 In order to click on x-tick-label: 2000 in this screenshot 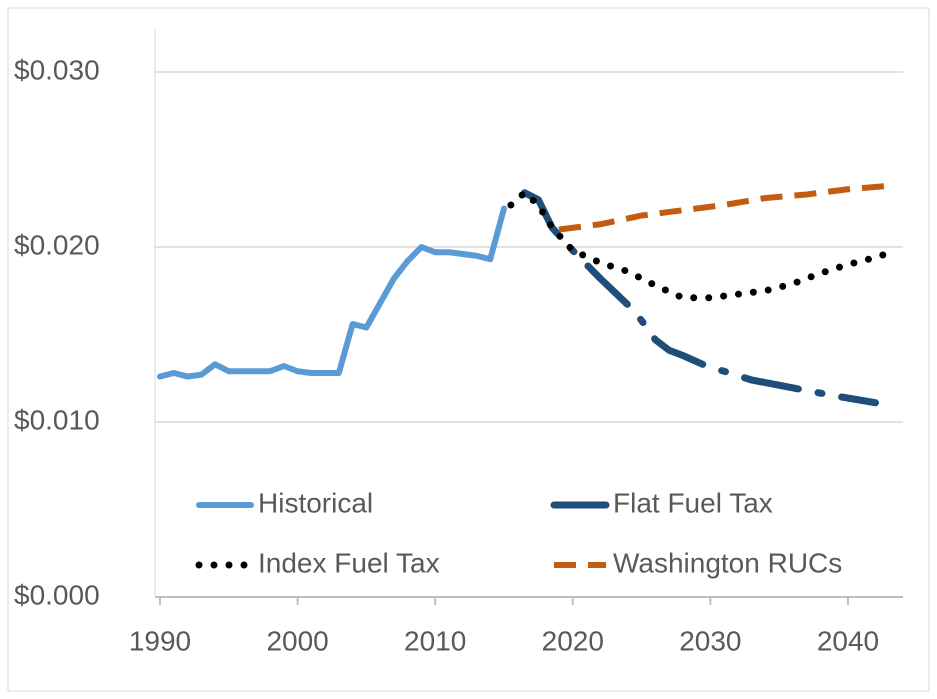, I will do `click(297, 640)`.